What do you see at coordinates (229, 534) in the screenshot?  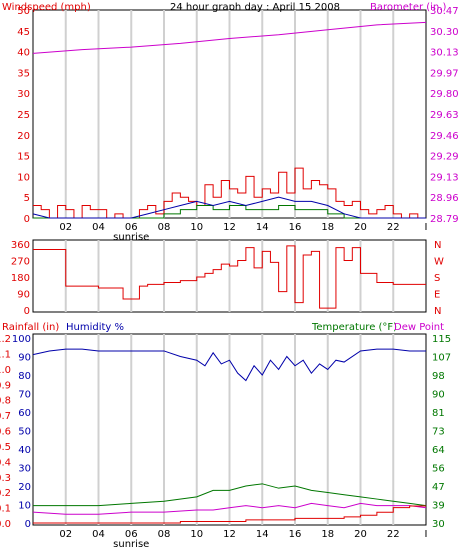 I see `climate-x-tick: 12` at bounding box center [229, 534].